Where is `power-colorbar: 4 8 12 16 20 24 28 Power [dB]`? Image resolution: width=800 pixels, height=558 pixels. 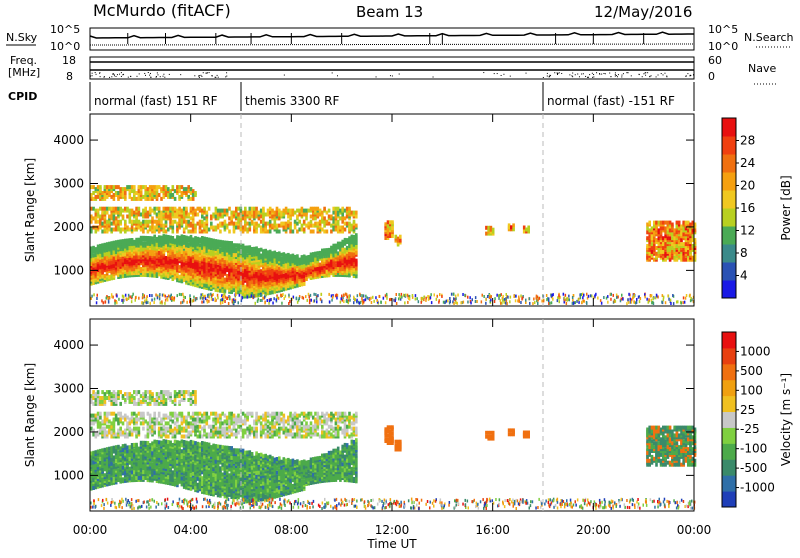 power-colorbar: 4 8 12 16 20 24 28 Power [dB] is located at coordinates (757, 208).